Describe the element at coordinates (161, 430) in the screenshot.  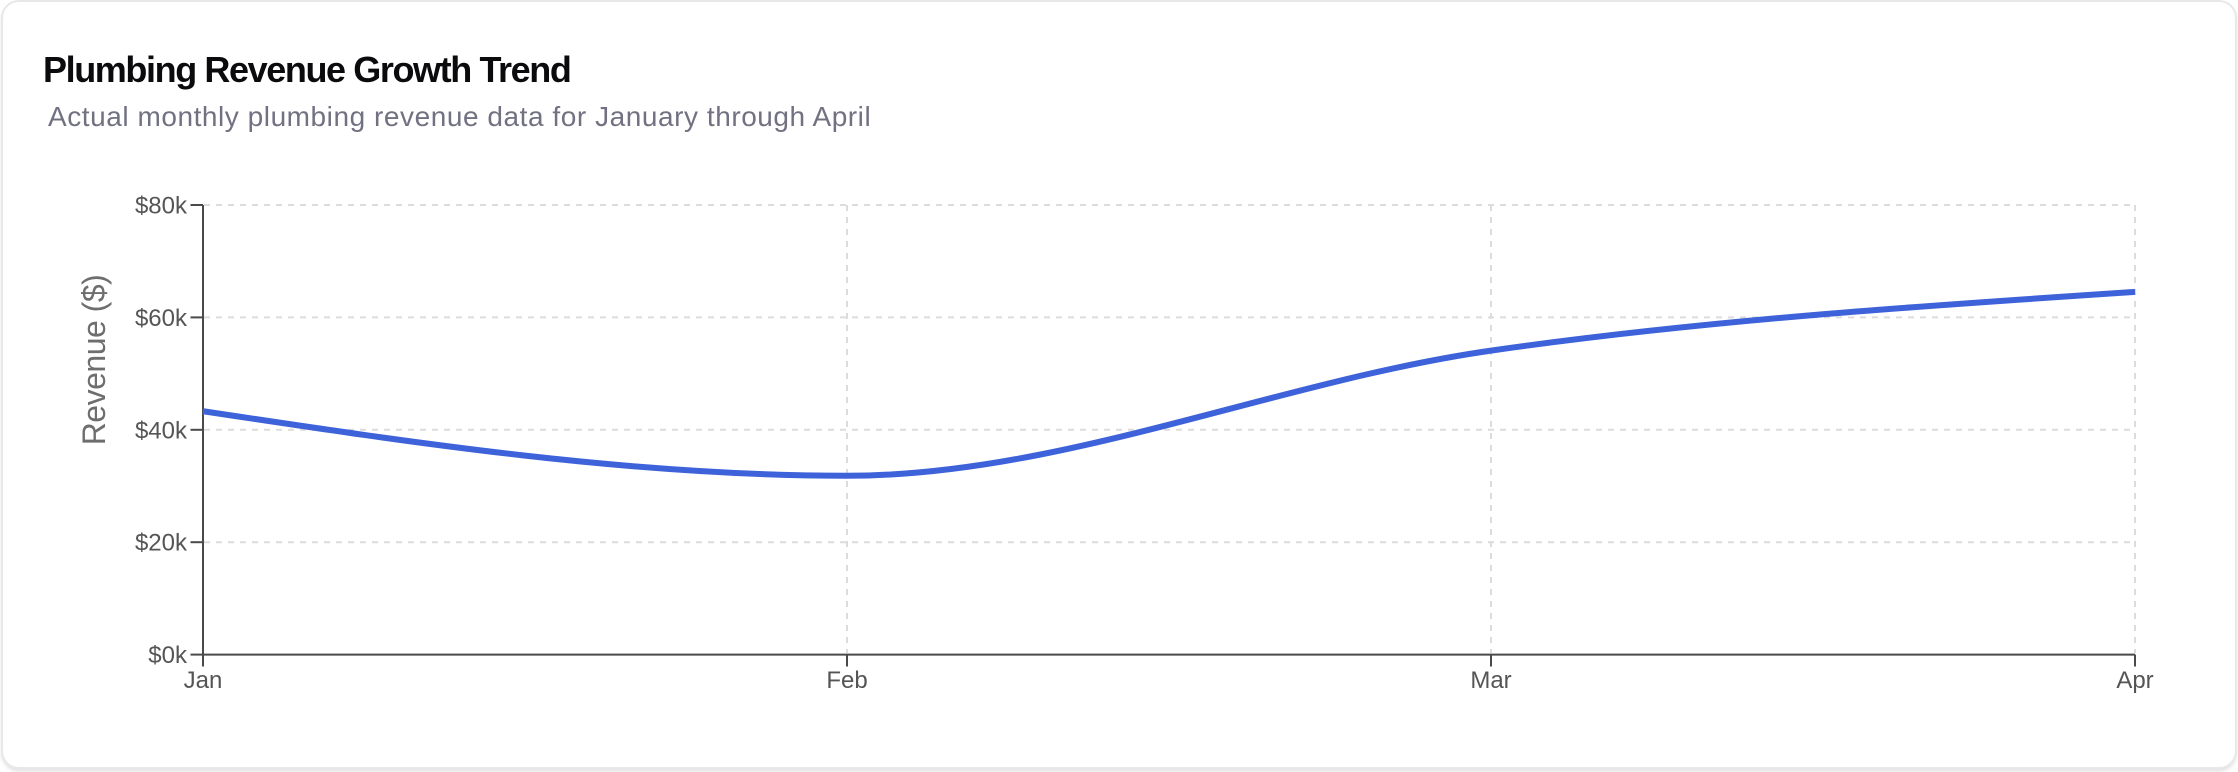
I see `svg-text: $40k` at that location.